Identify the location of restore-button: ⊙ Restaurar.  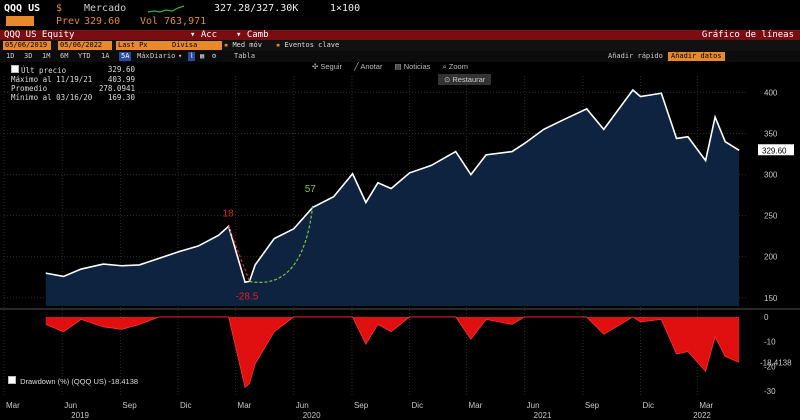
(465, 79).